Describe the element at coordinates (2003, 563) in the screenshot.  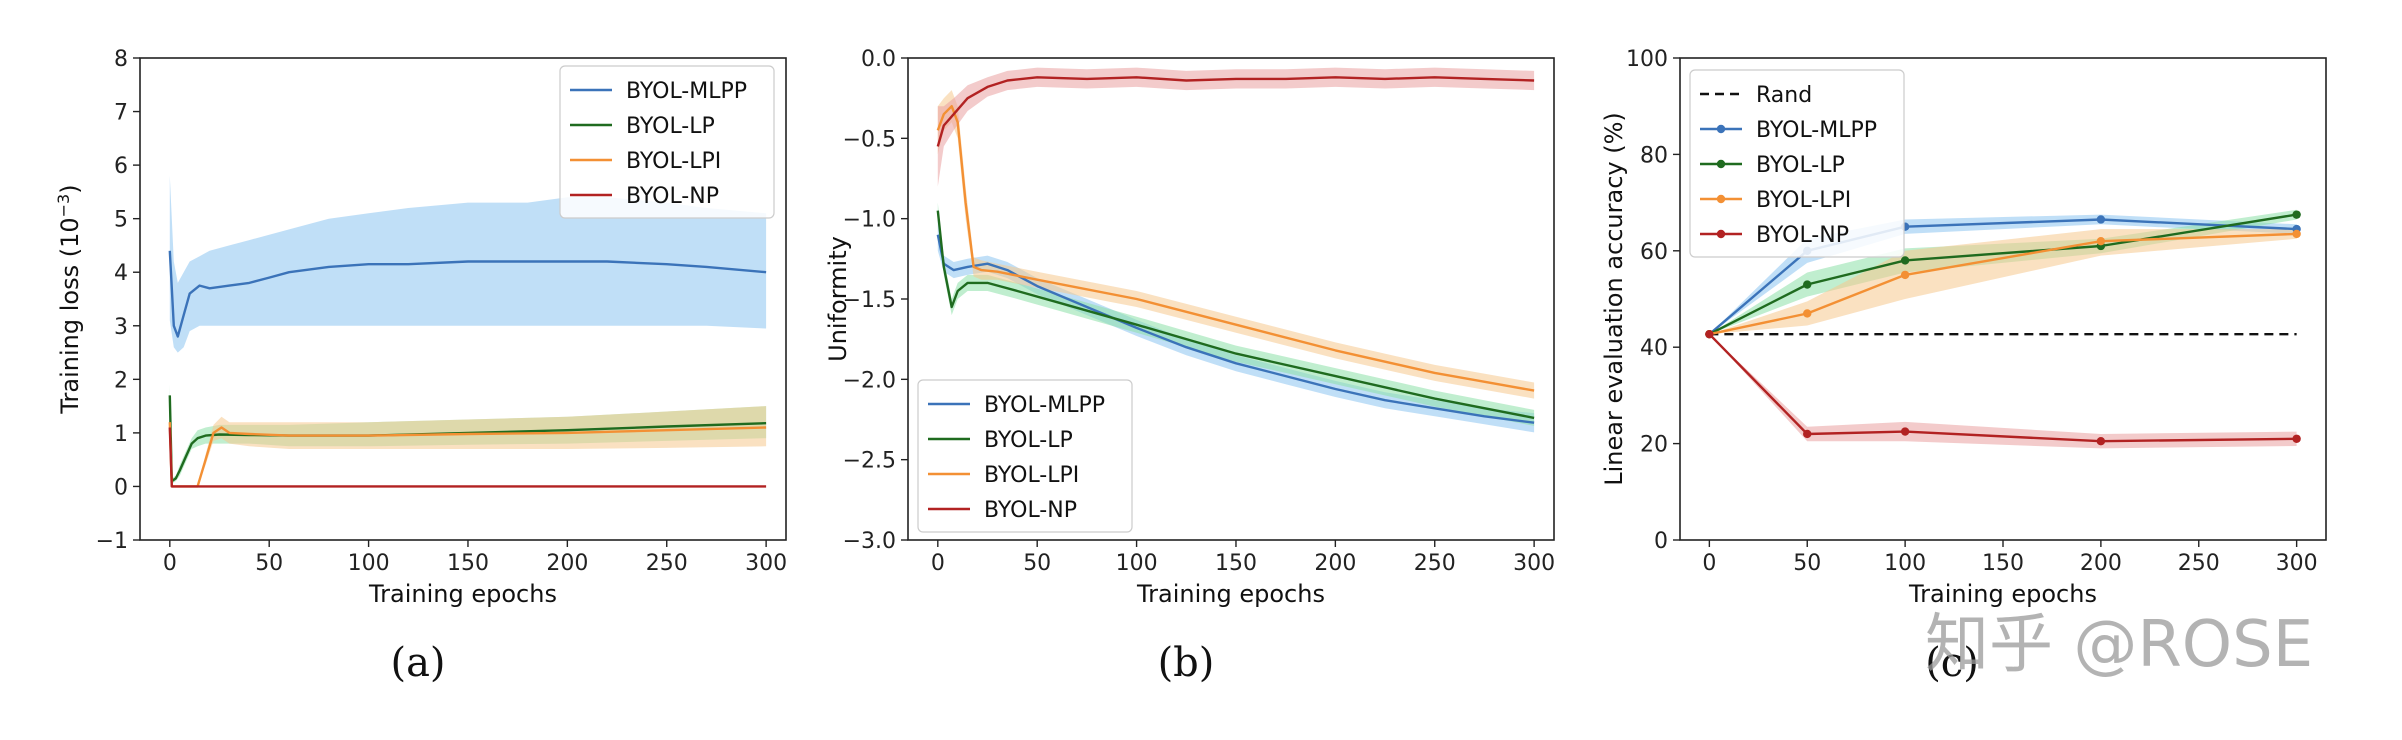
I see `x-tick-label-c-150: 150` at that location.